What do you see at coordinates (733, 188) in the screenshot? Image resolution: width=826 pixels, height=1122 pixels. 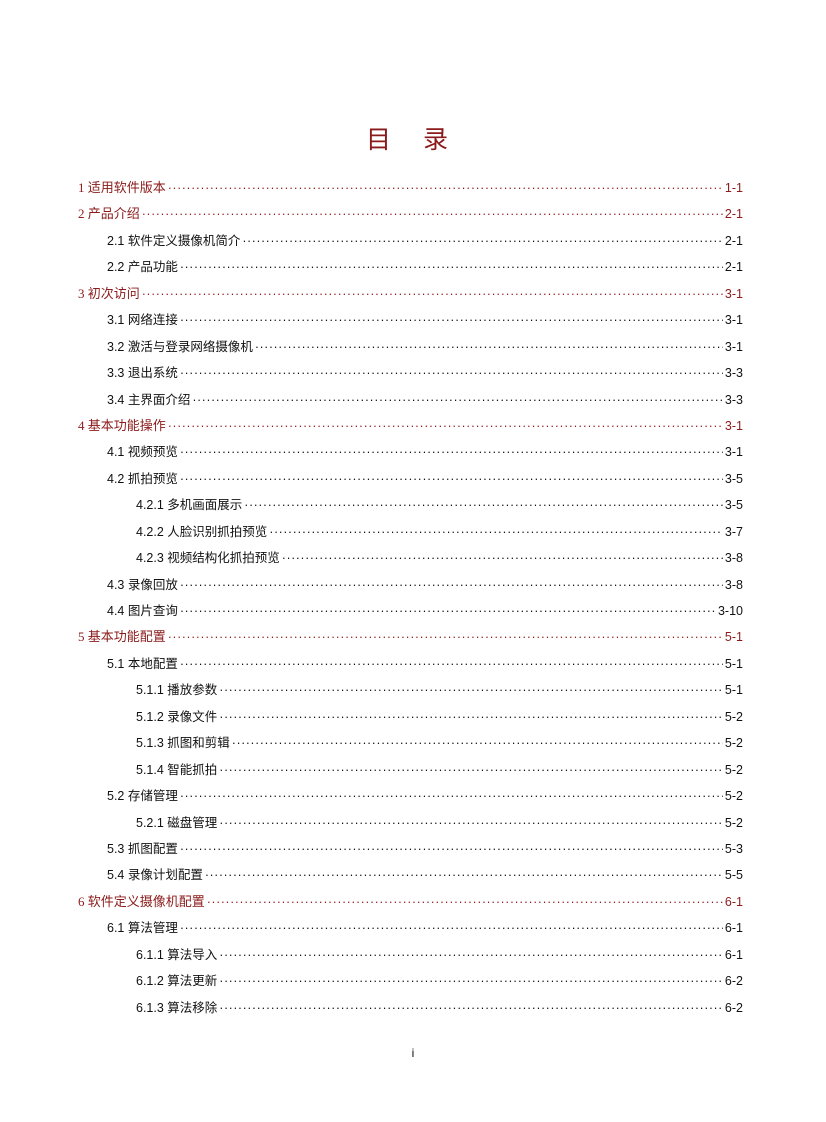 I see `toc-entry-page: 1-1` at bounding box center [733, 188].